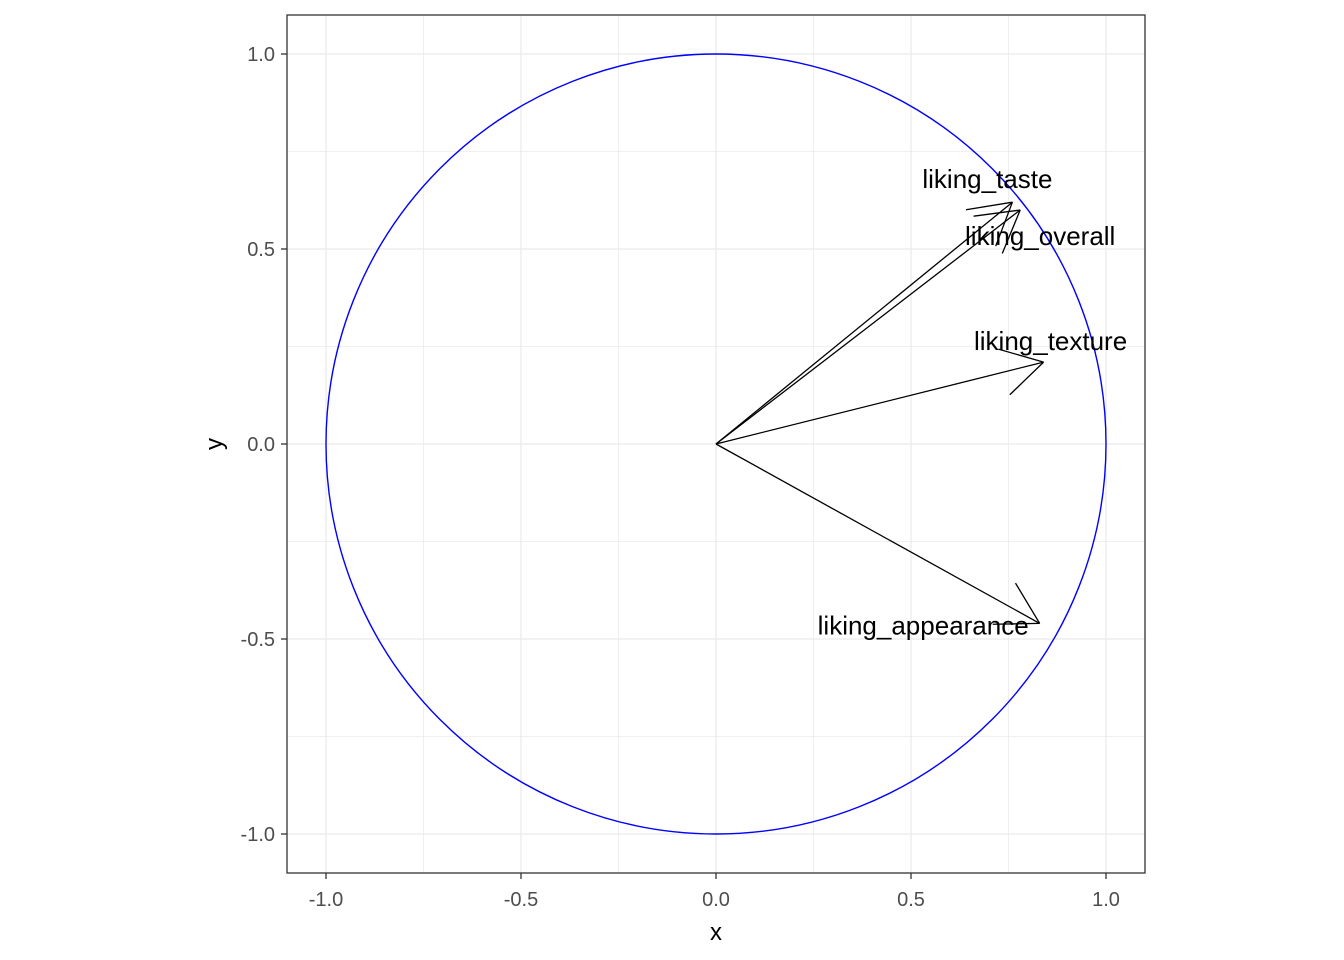  Describe the element at coordinates (987, 179) in the screenshot. I see `vector-label-liking_taste: liking_taste` at that location.